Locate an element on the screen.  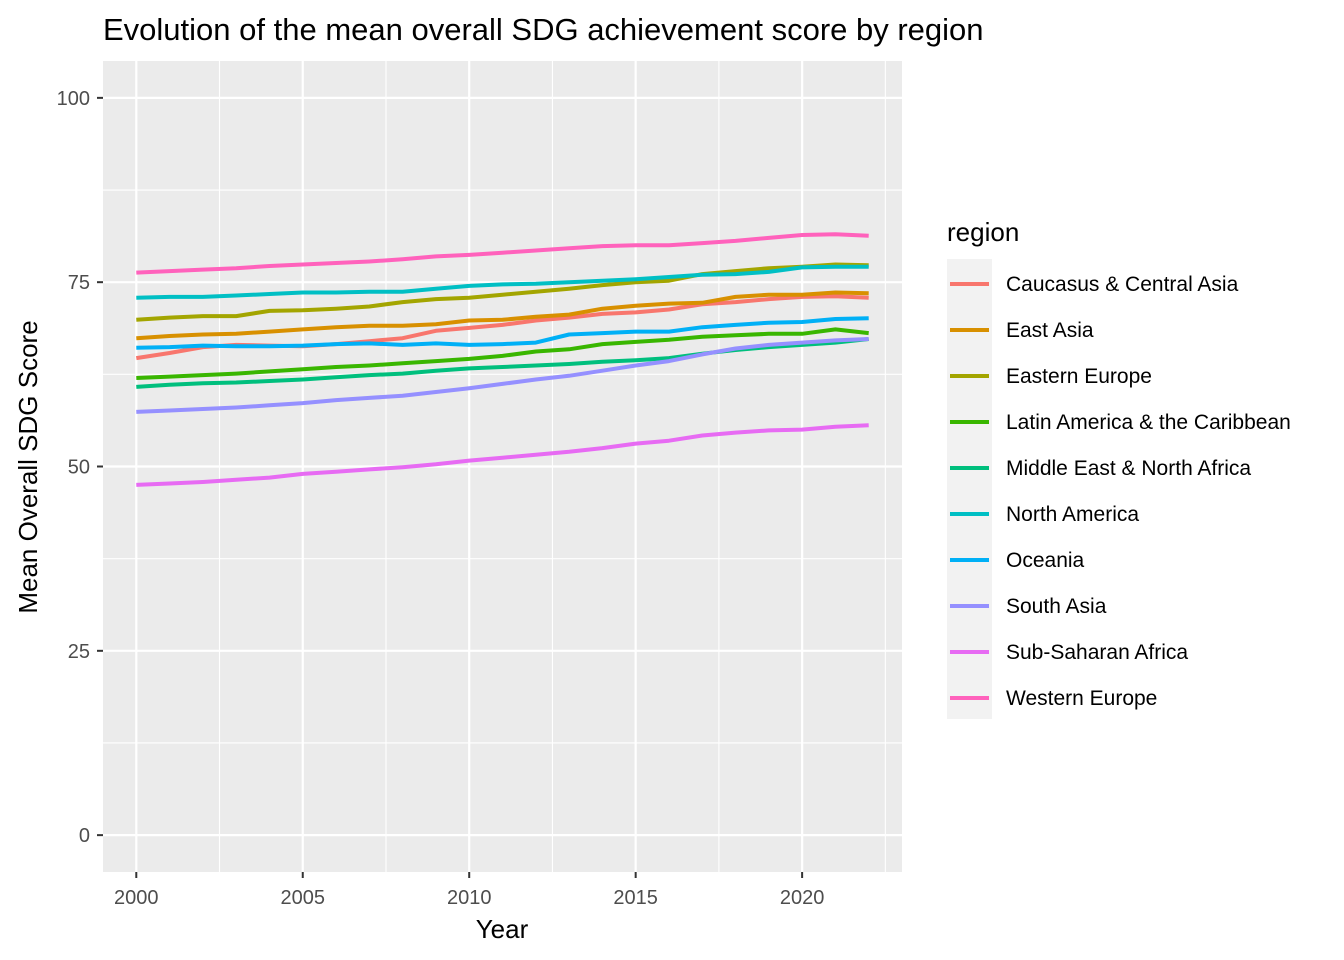
x-tick-label: 2020 is located at coordinates (802, 898).